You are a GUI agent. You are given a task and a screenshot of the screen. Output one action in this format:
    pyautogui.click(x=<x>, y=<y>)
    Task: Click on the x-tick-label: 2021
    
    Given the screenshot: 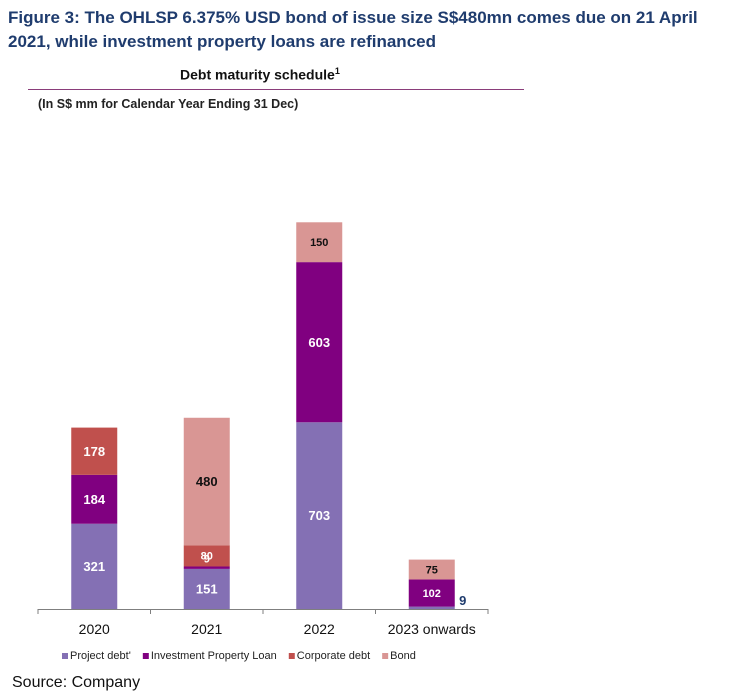 What is the action you would take?
    pyautogui.click(x=206, y=629)
    